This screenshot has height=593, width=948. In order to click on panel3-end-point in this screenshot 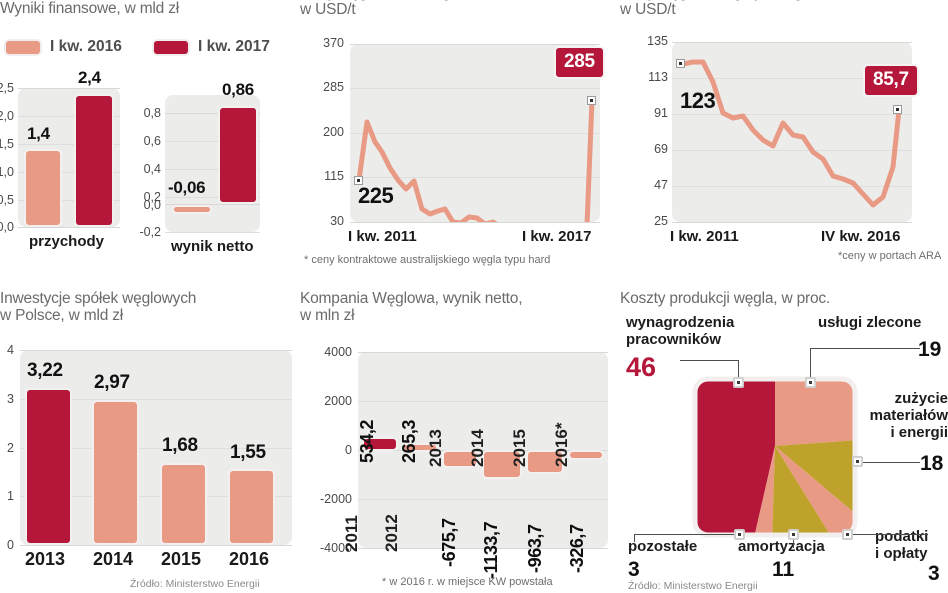, I will do `click(897, 109)`.